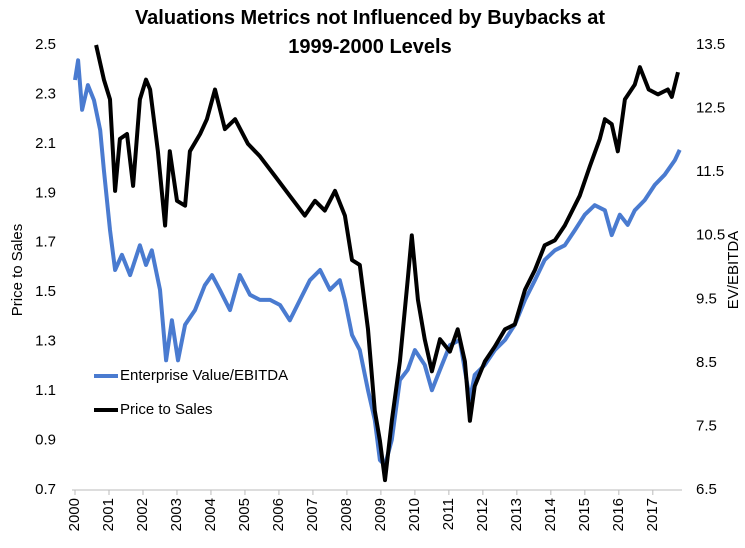 The height and width of the screenshot is (548, 745). I want to click on x-tick-label: 2004, so click(210, 514).